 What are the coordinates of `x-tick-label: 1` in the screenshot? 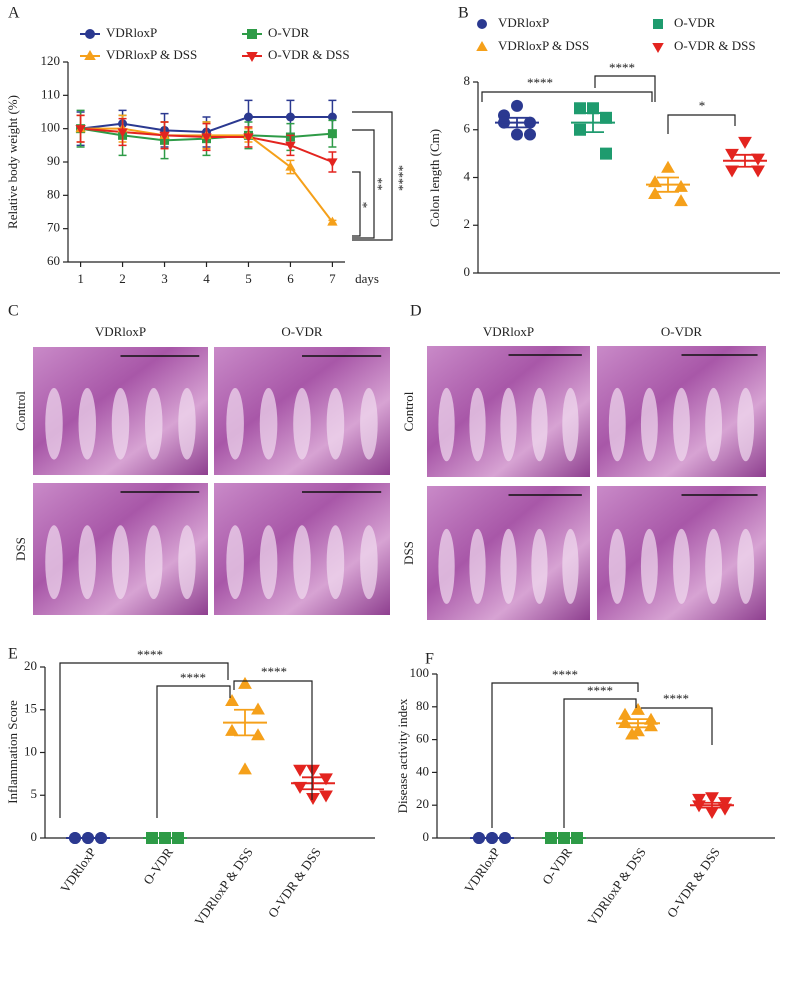 It's located at (80, 278).